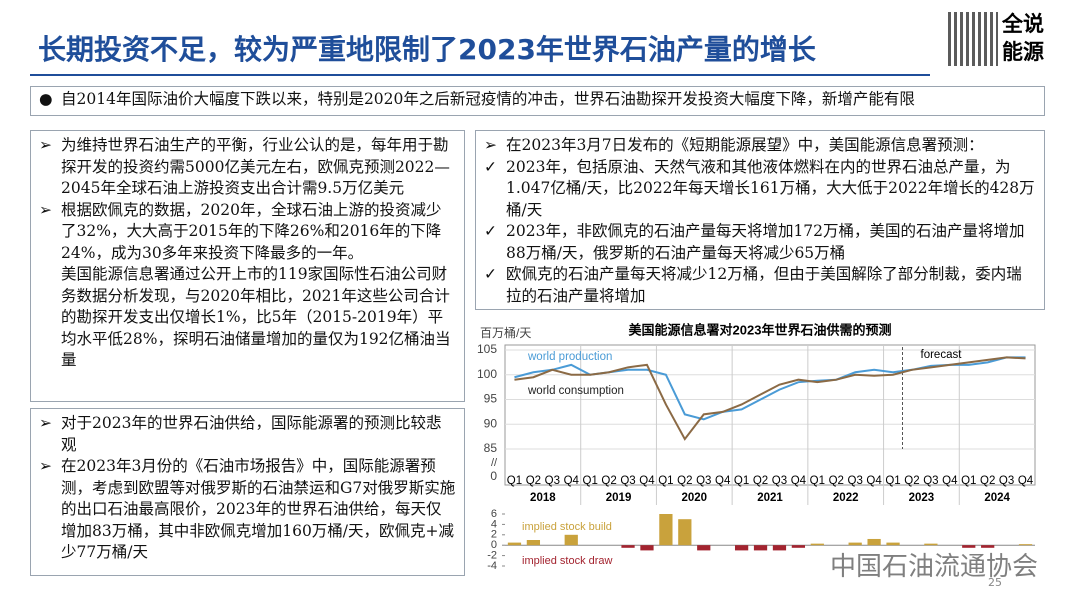 This screenshot has height=608, width=1080. Describe the element at coordinates (619, 498) in the screenshot. I see `year-label: 2019` at that location.